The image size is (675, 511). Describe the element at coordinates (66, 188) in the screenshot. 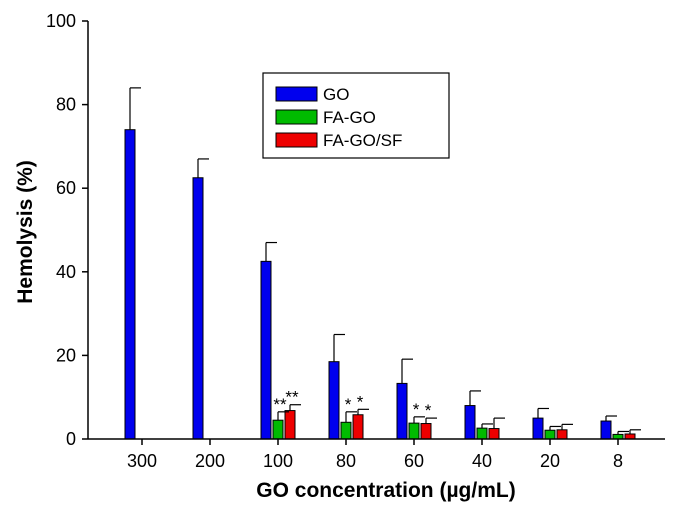

I see `y-tick-label: 60` at that location.